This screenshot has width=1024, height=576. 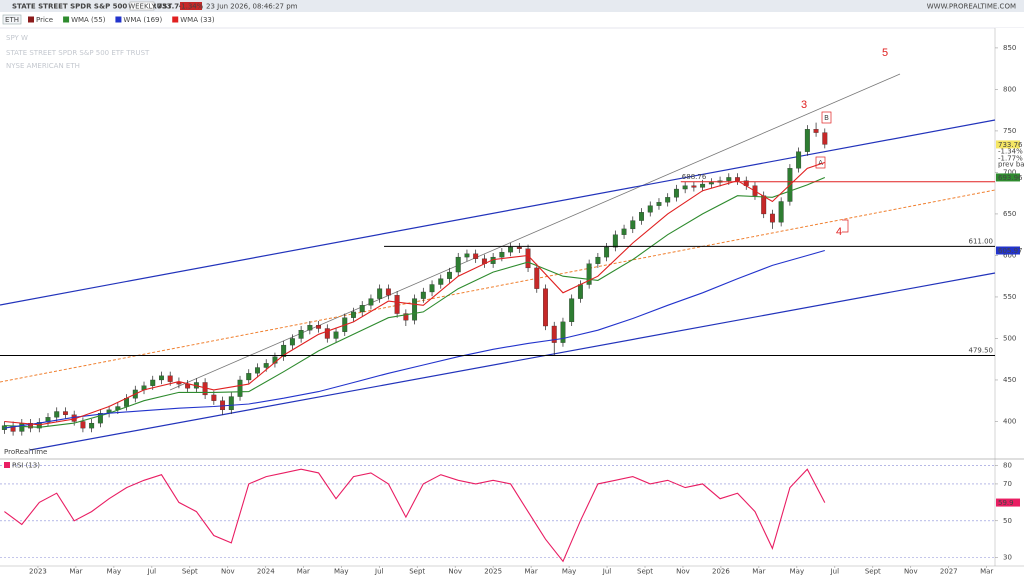 I want to click on wave-bracket, so click(x=845, y=226).